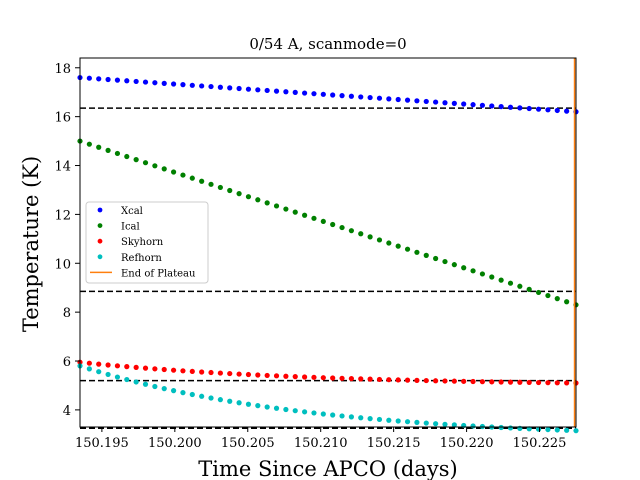  I want to click on x-tick-label-4: 150.215, so click(394, 443).